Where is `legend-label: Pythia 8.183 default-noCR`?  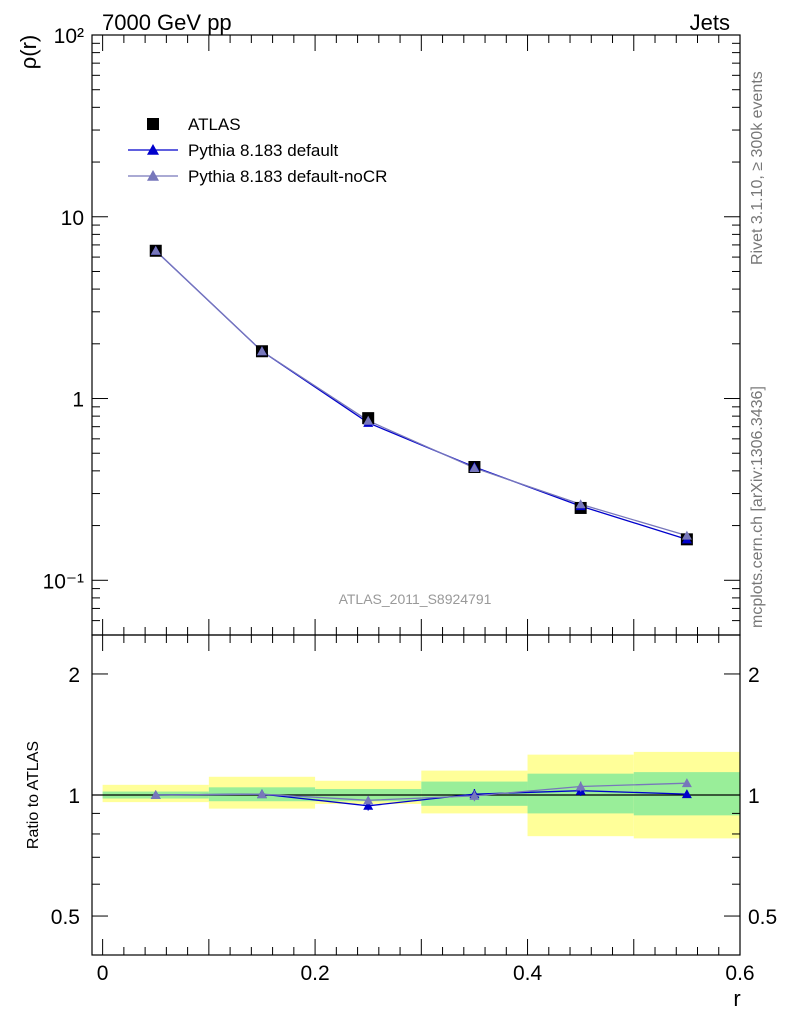 legend-label: Pythia 8.183 default-noCR is located at coordinates (287, 176).